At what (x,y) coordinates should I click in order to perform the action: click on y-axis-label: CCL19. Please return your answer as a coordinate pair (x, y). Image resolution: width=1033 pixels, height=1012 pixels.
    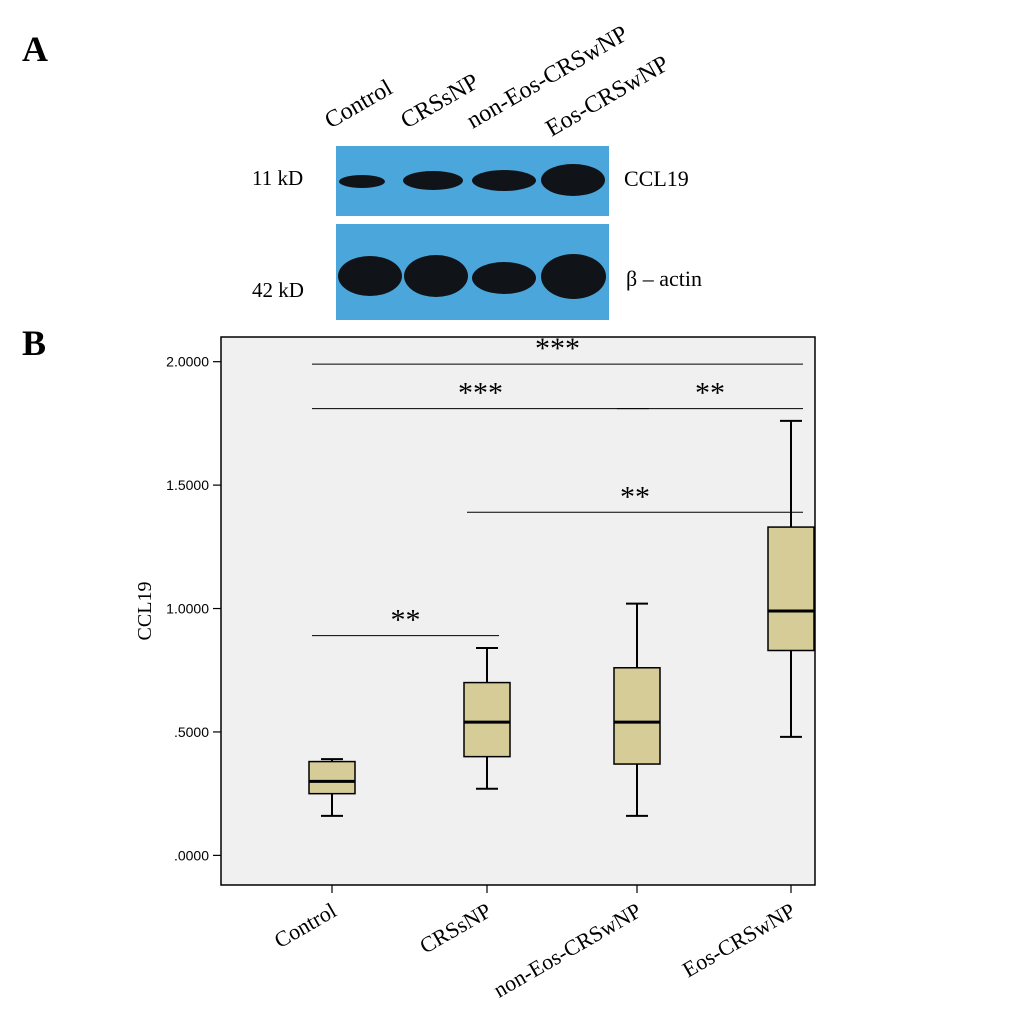
    Looking at the image, I should click on (145, 611).